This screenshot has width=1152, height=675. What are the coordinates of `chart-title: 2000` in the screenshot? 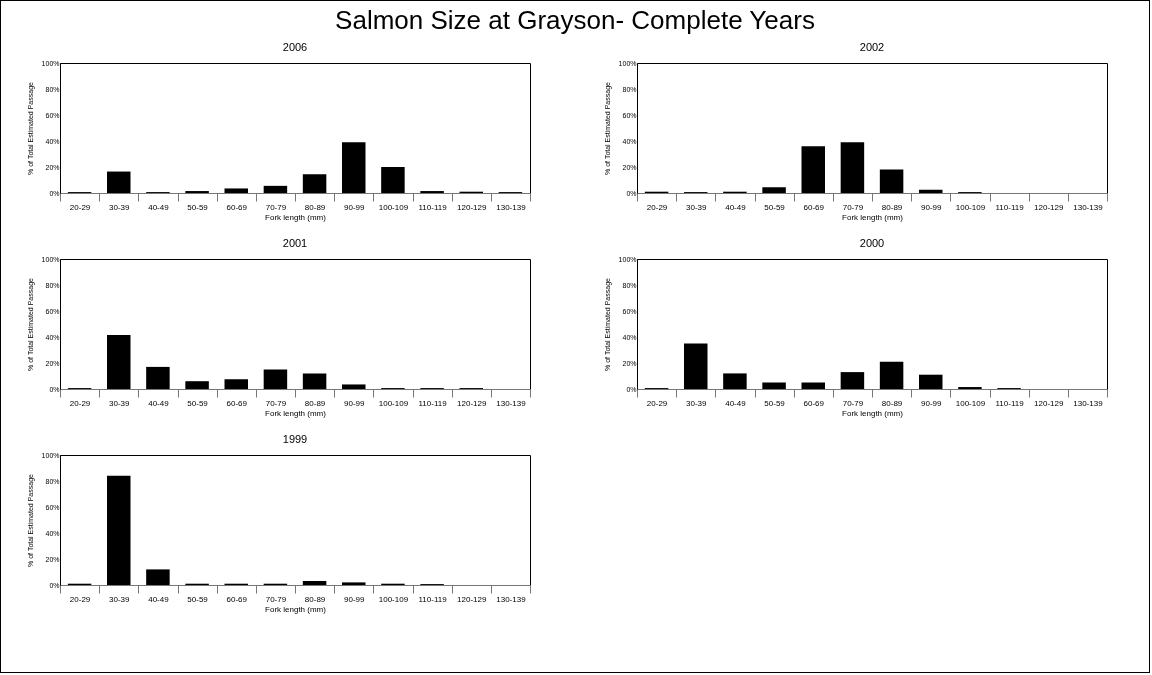 It's located at (872, 243).